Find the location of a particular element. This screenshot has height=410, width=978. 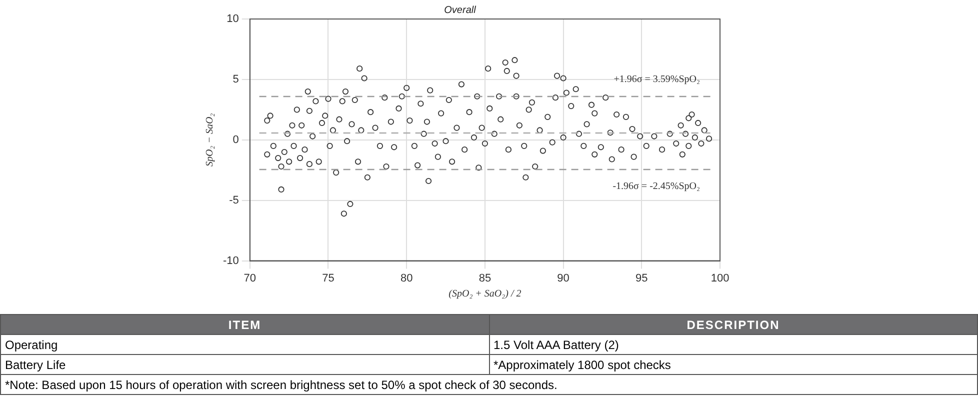

x-tick-label: 80 is located at coordinates (406, 278).